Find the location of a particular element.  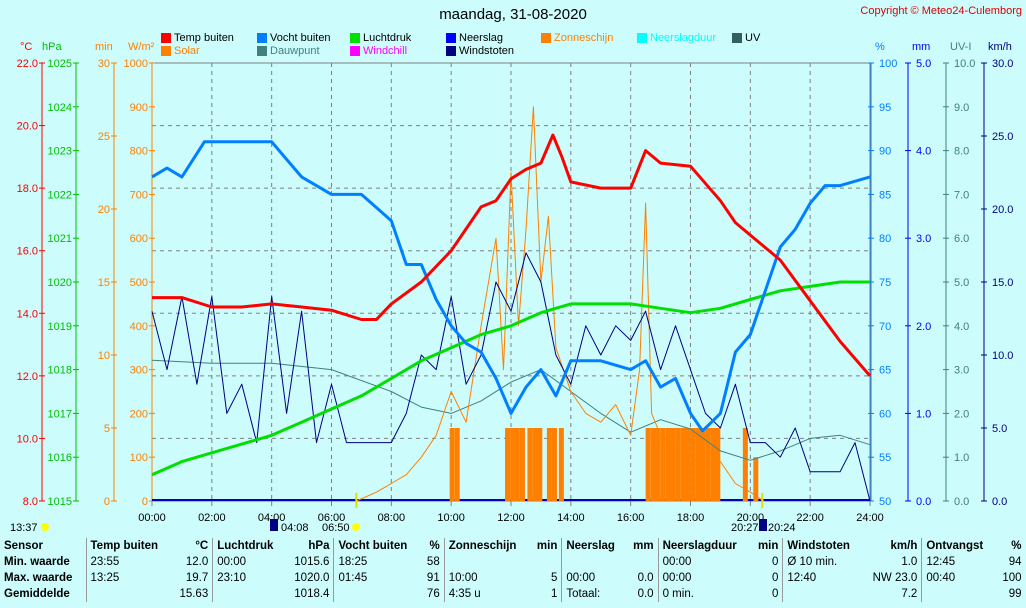

pct-tick-label: 90 is located at coordinates (885, 152).